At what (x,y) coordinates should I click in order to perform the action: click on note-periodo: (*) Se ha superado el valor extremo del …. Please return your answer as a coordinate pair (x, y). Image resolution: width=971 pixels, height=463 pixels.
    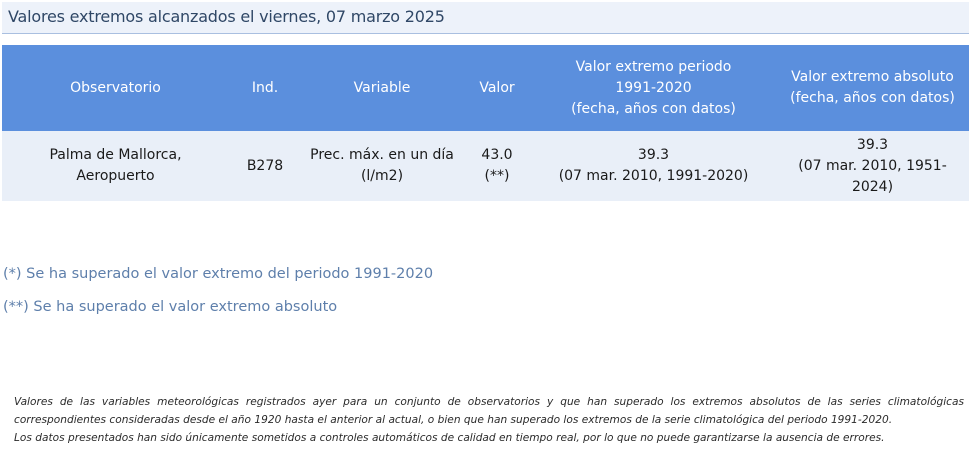
    Looking at the image, I should click on (218, 274).